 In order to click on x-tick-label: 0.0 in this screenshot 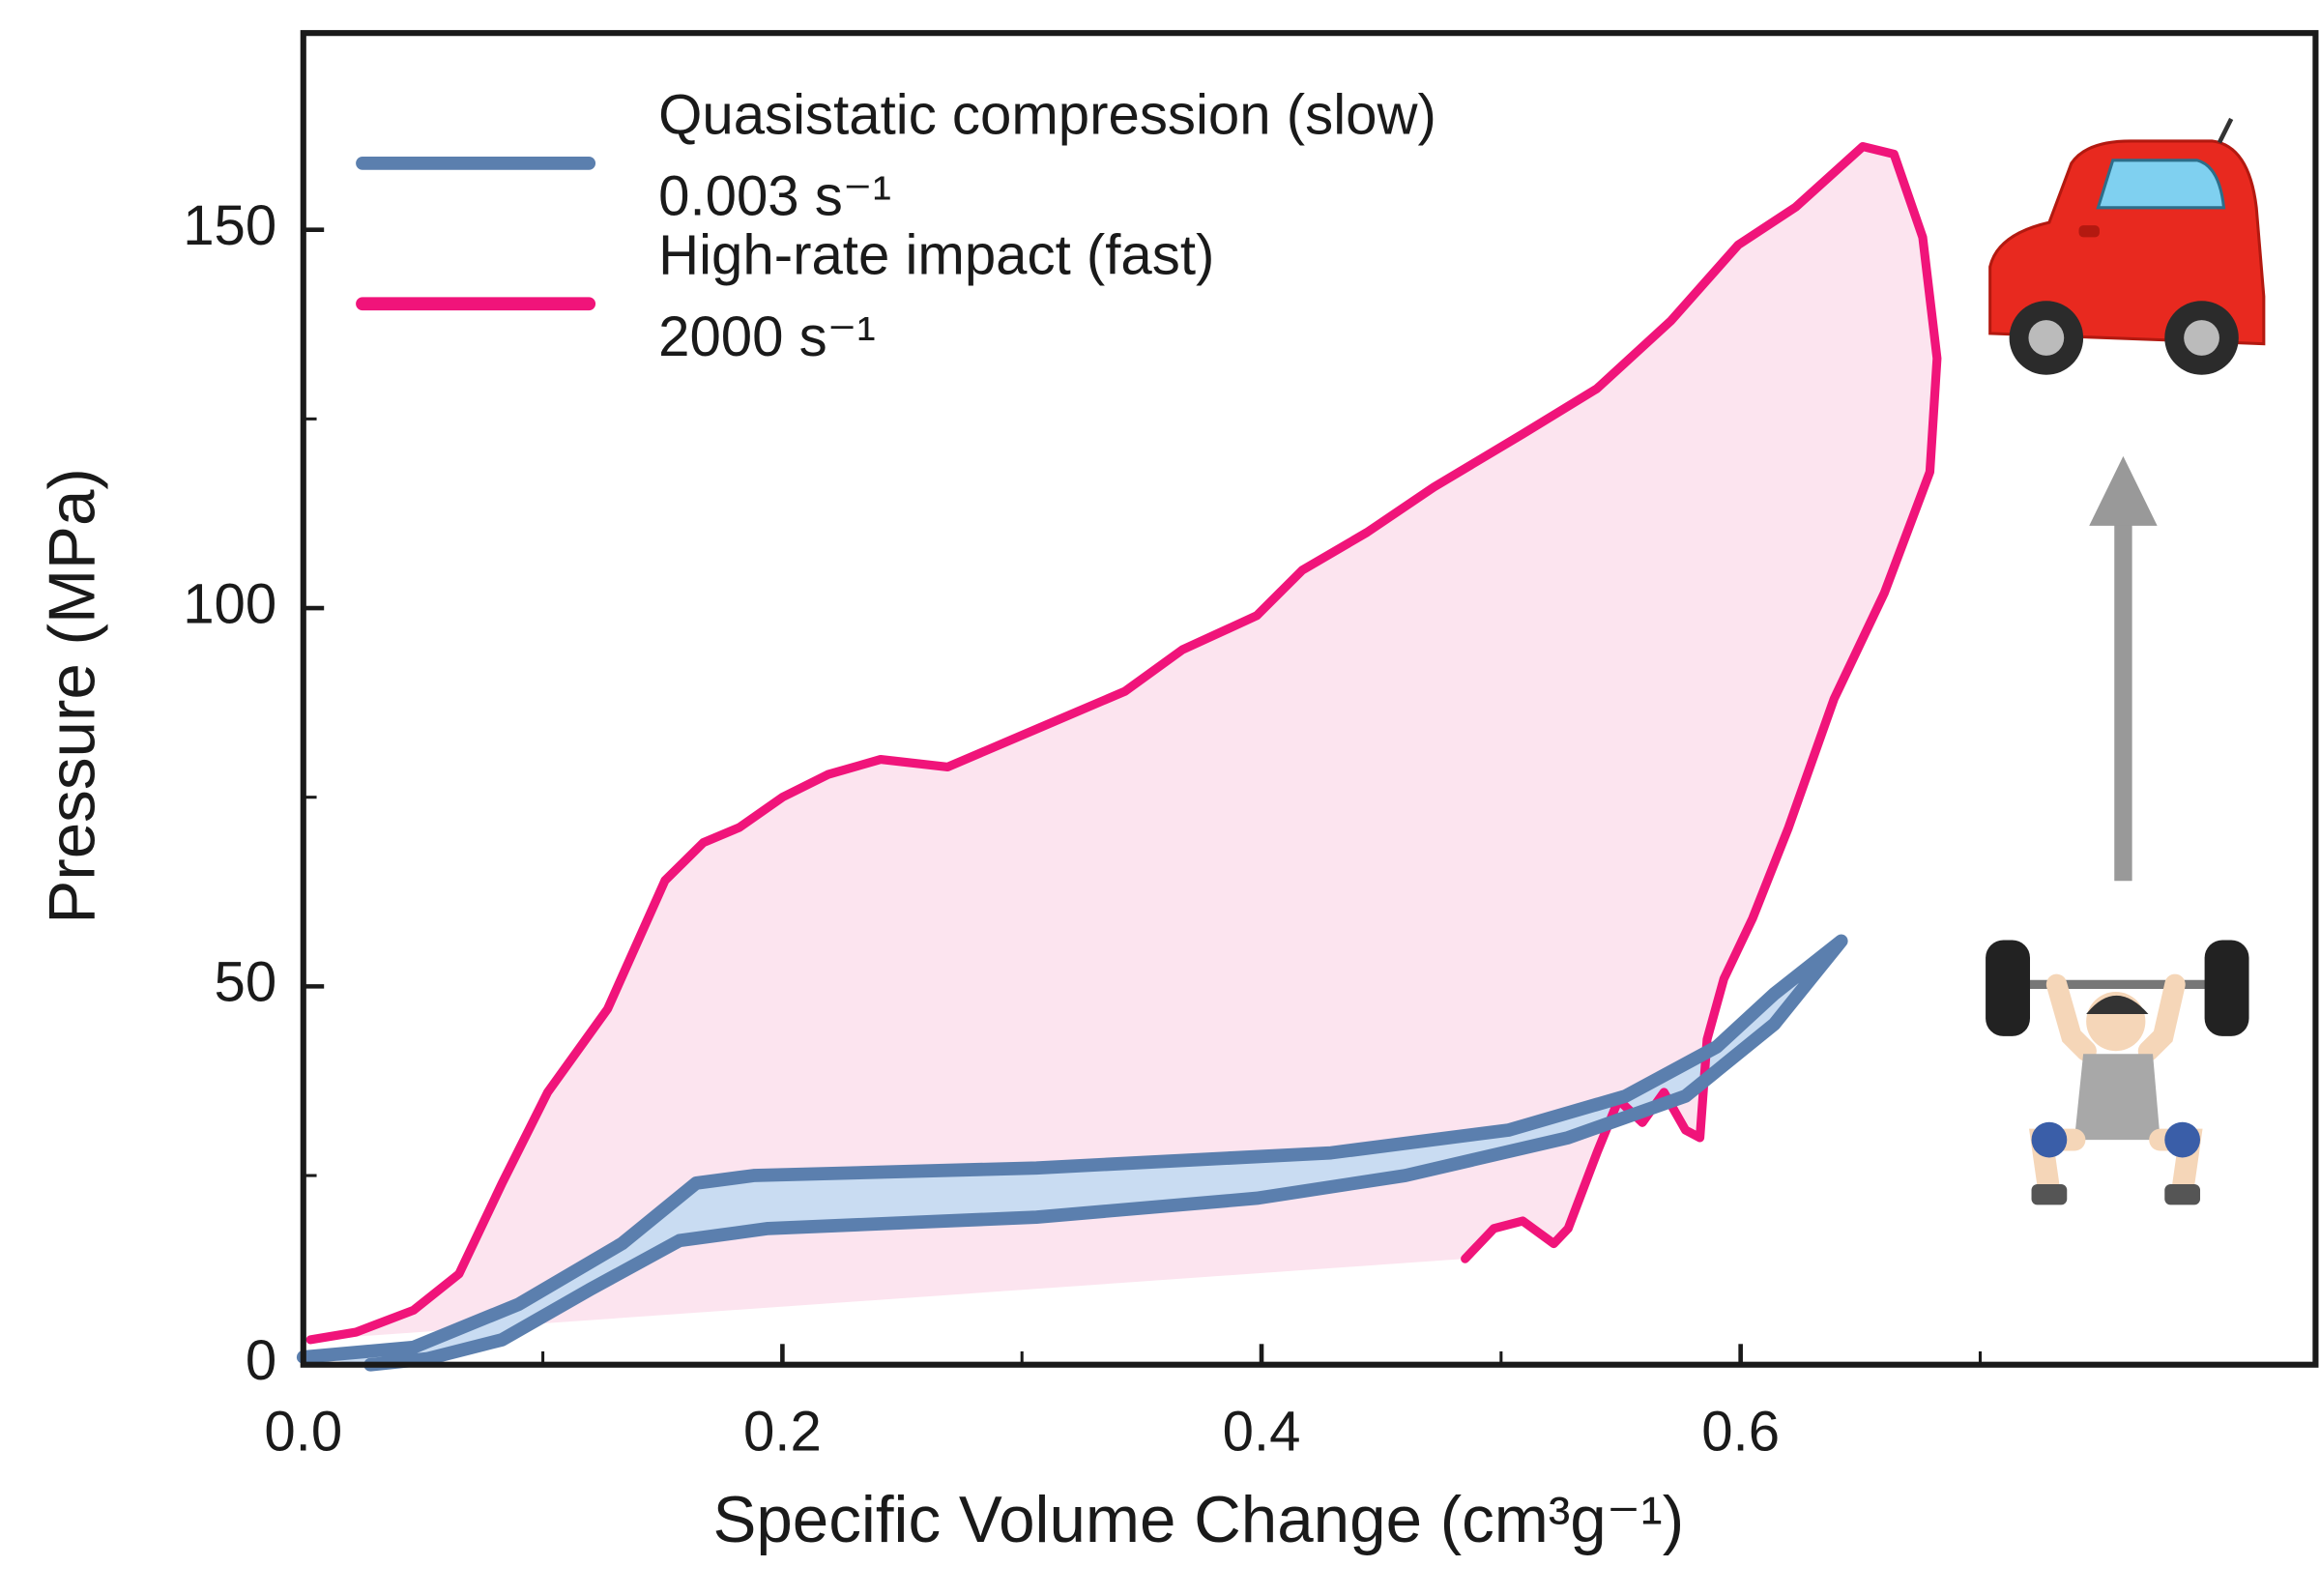, I will do `click(303, 1432)`.